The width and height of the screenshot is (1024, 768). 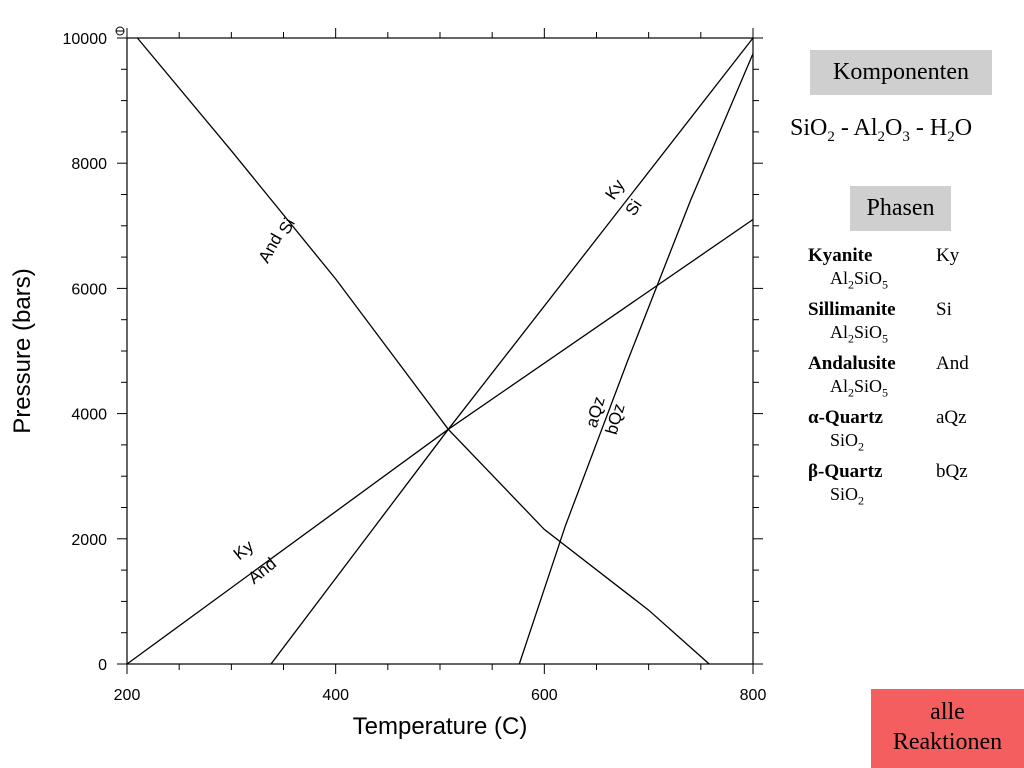 I want to click on formula-part: - Al, so click(x=856, y=128).